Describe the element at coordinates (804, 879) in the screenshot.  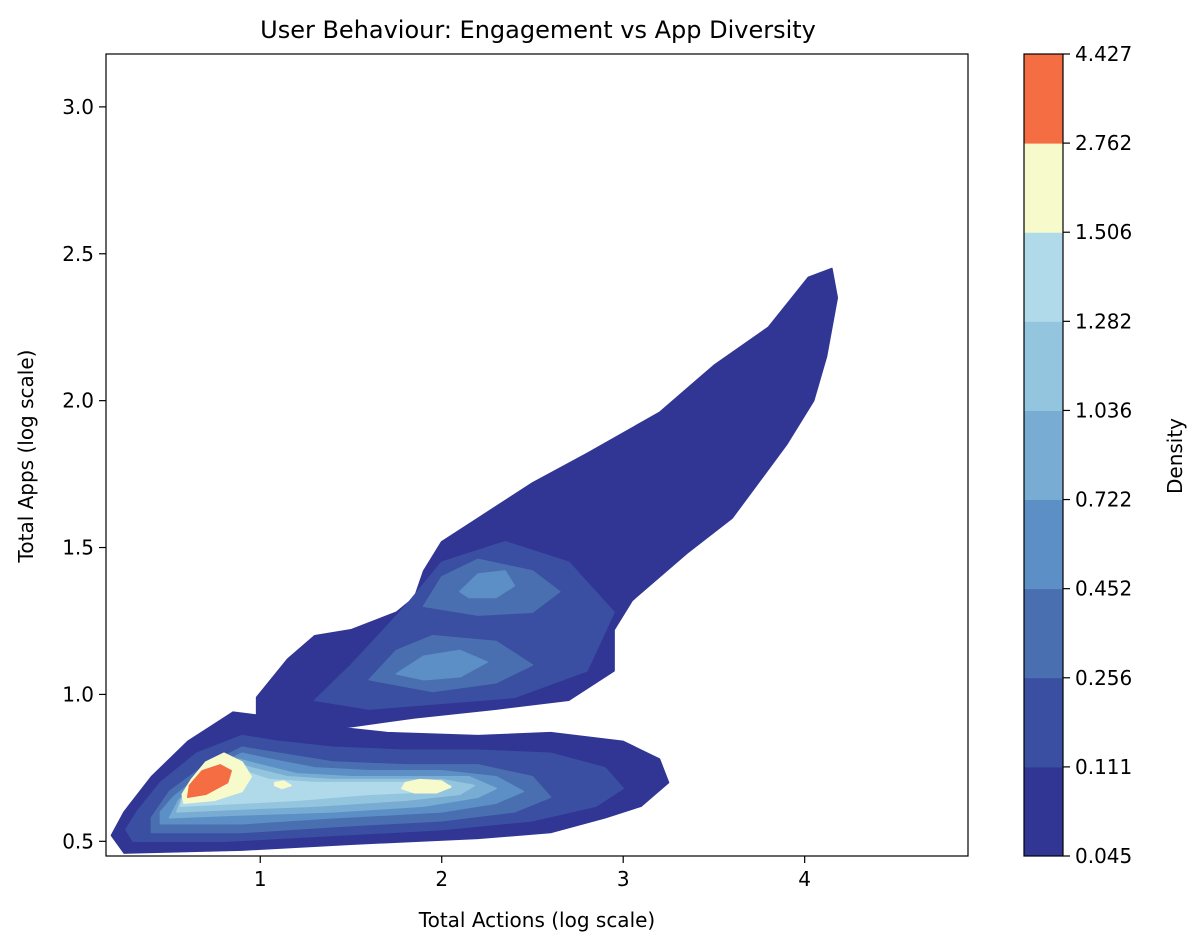
I see `x-tick-label: 4` at that location.